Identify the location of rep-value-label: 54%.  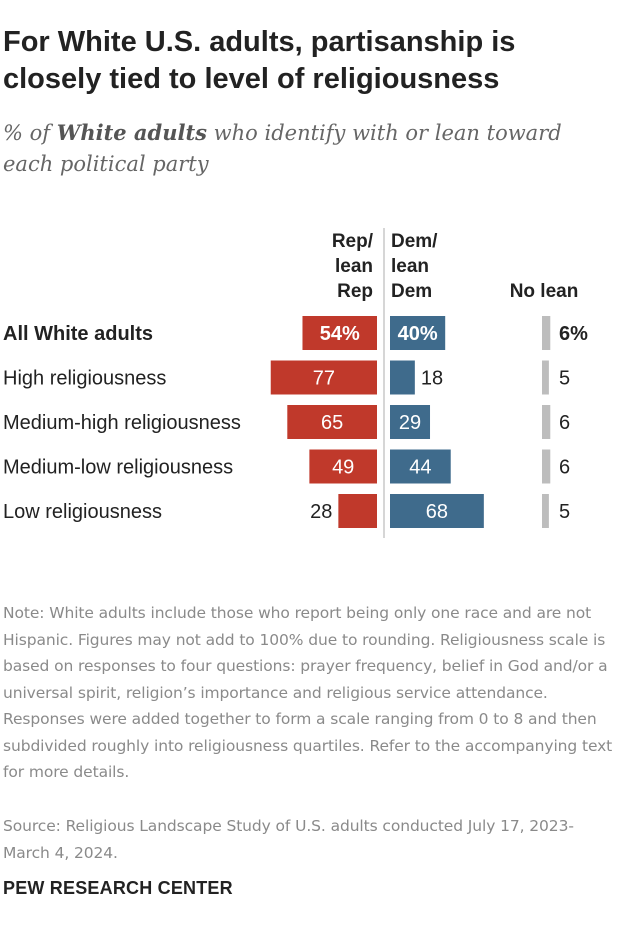
(340, 334).